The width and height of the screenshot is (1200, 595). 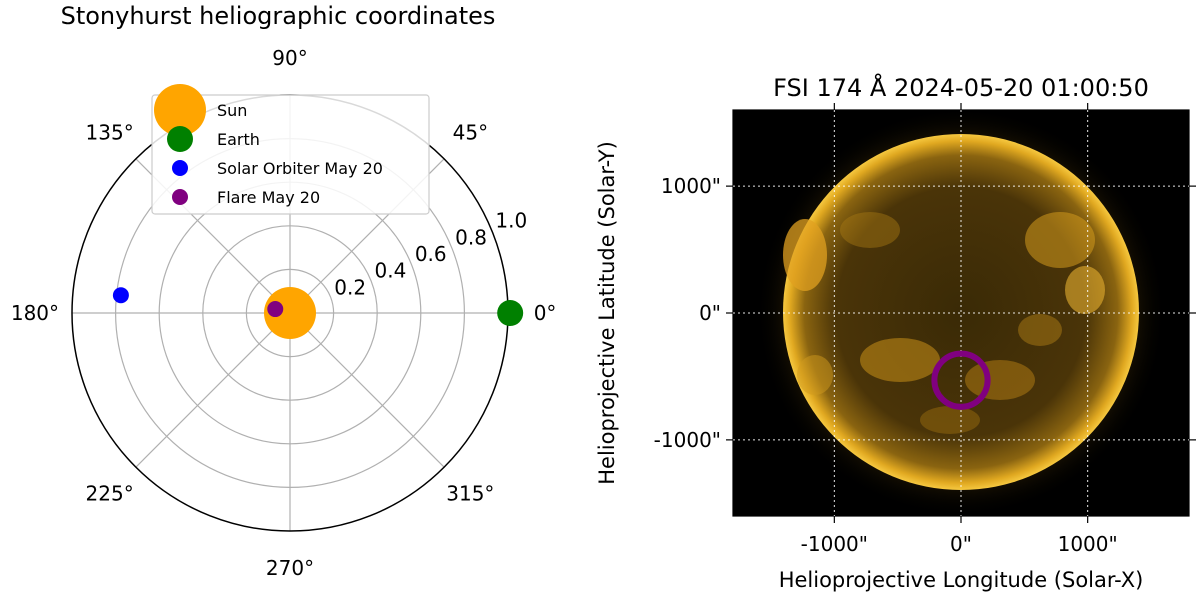 I want to click on fsi-xlabel: Helioprojective Longitude (Solar-X), so click(x=961, y=580).